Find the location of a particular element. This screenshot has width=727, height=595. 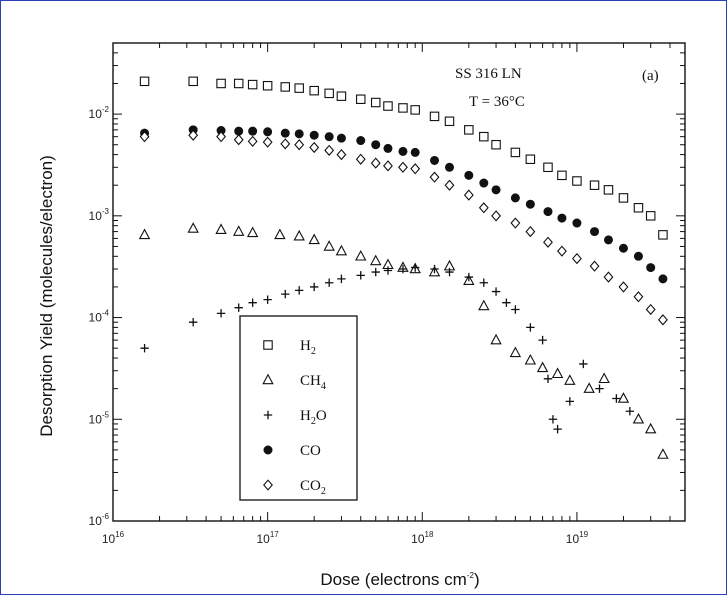

y-tick-label-exponent: -6 is located at coordinates (106, 516).